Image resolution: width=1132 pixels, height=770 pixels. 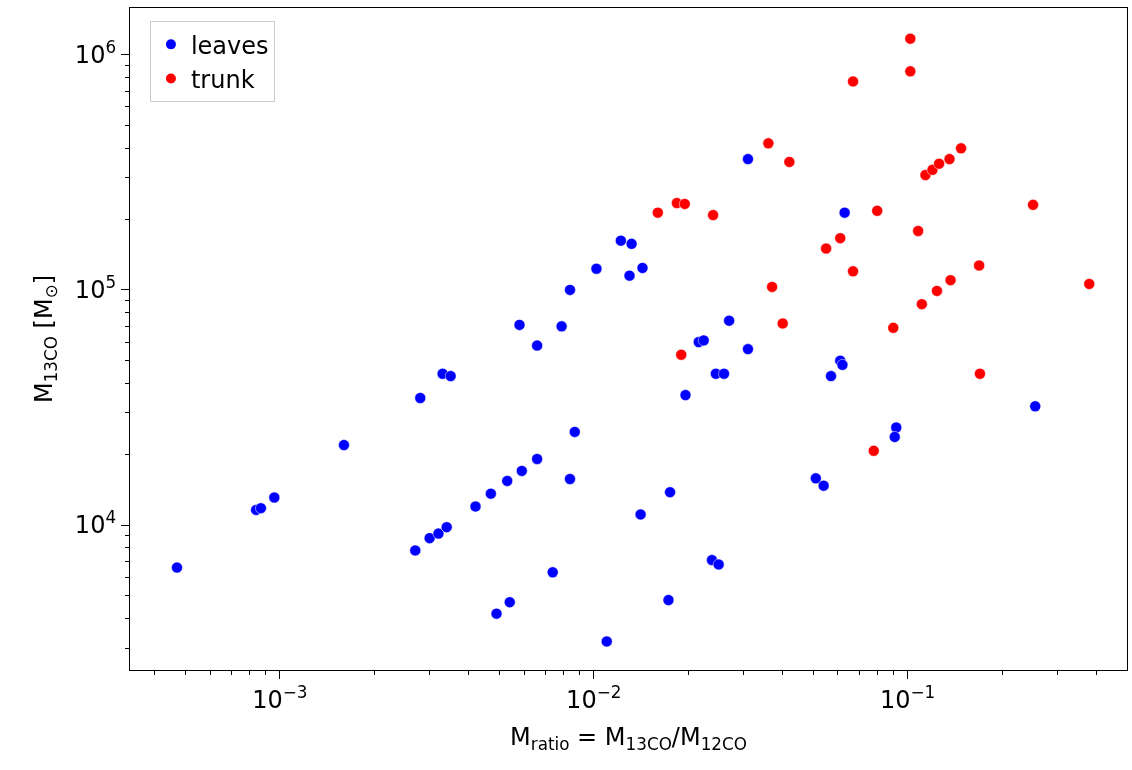 I want to click on legend-label: trunk, so click(x=222, y=79).